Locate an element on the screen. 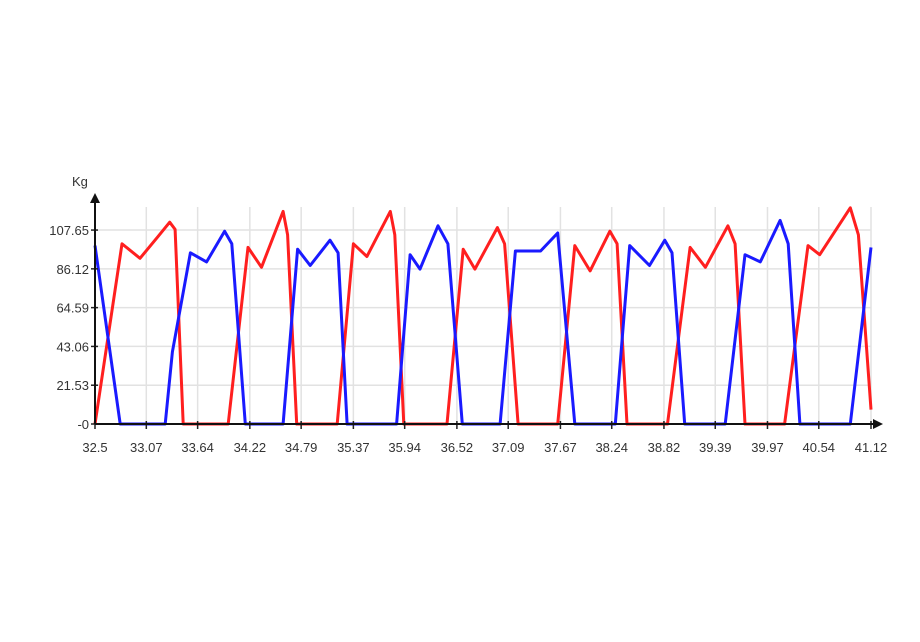 The height and width of the screenshot is (642, 920). y-tick-label: -0 is located at coordinates (83, 424).